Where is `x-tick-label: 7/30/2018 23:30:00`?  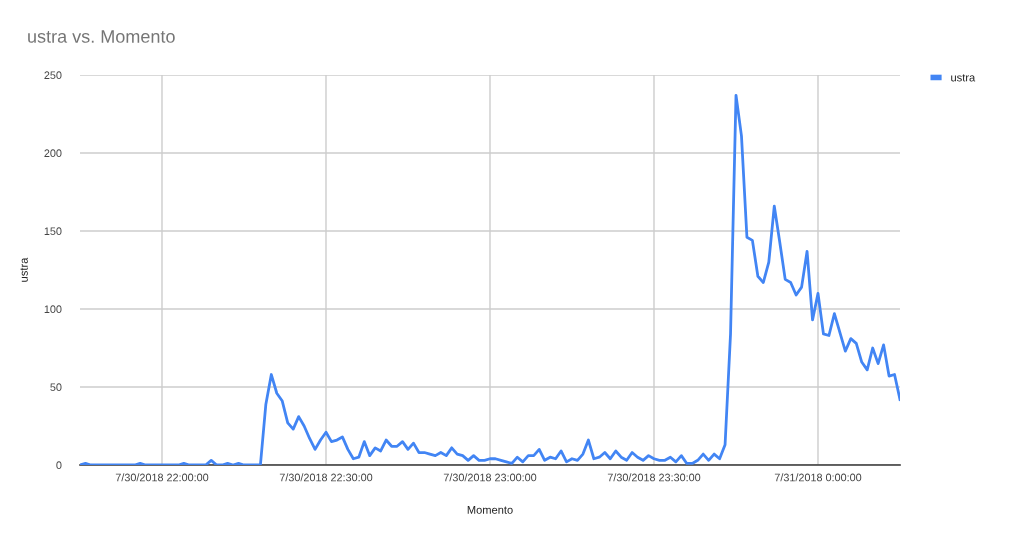
x-tick-label: 7/30/2018 23:30:00 is located at coordinates (654, 477).